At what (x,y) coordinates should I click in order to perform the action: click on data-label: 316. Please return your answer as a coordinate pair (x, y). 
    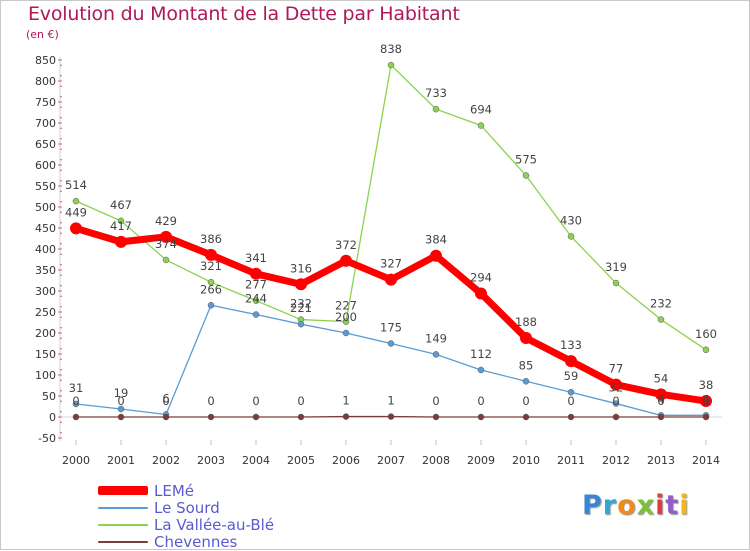
    Looking at the image, I should click on (301, 268).